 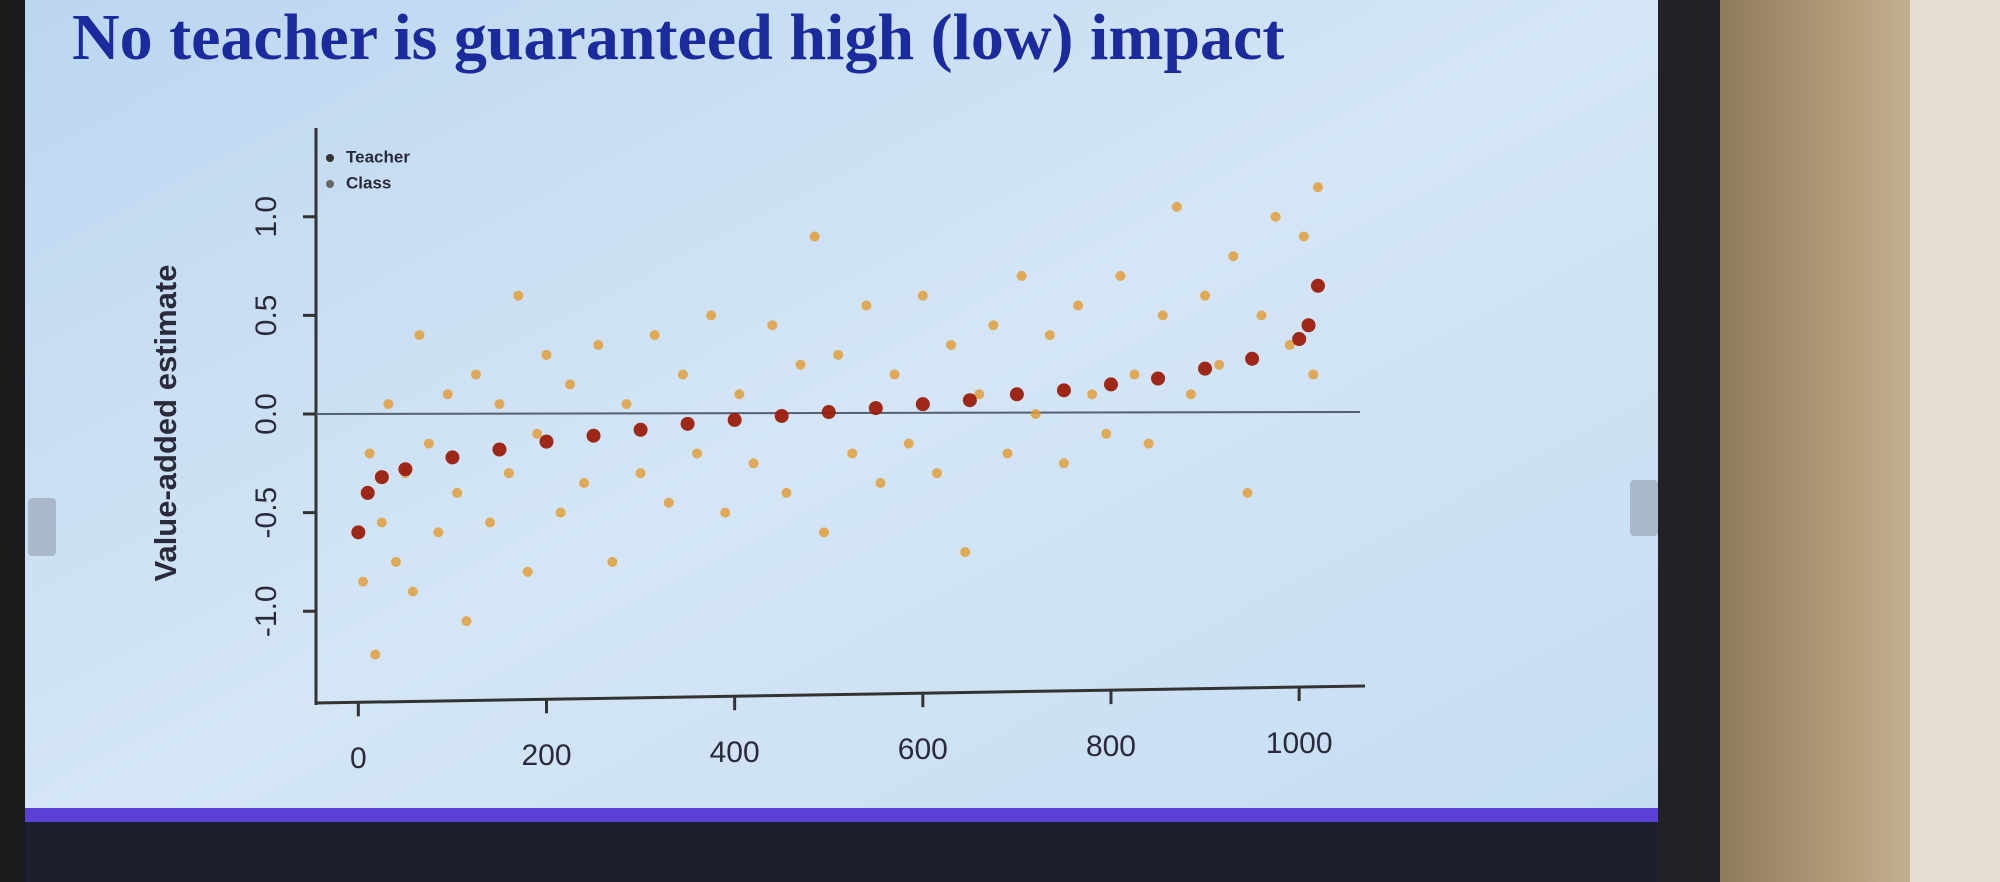 I want to click on y-tick-label: 1.0, so click(x=266, y=217).